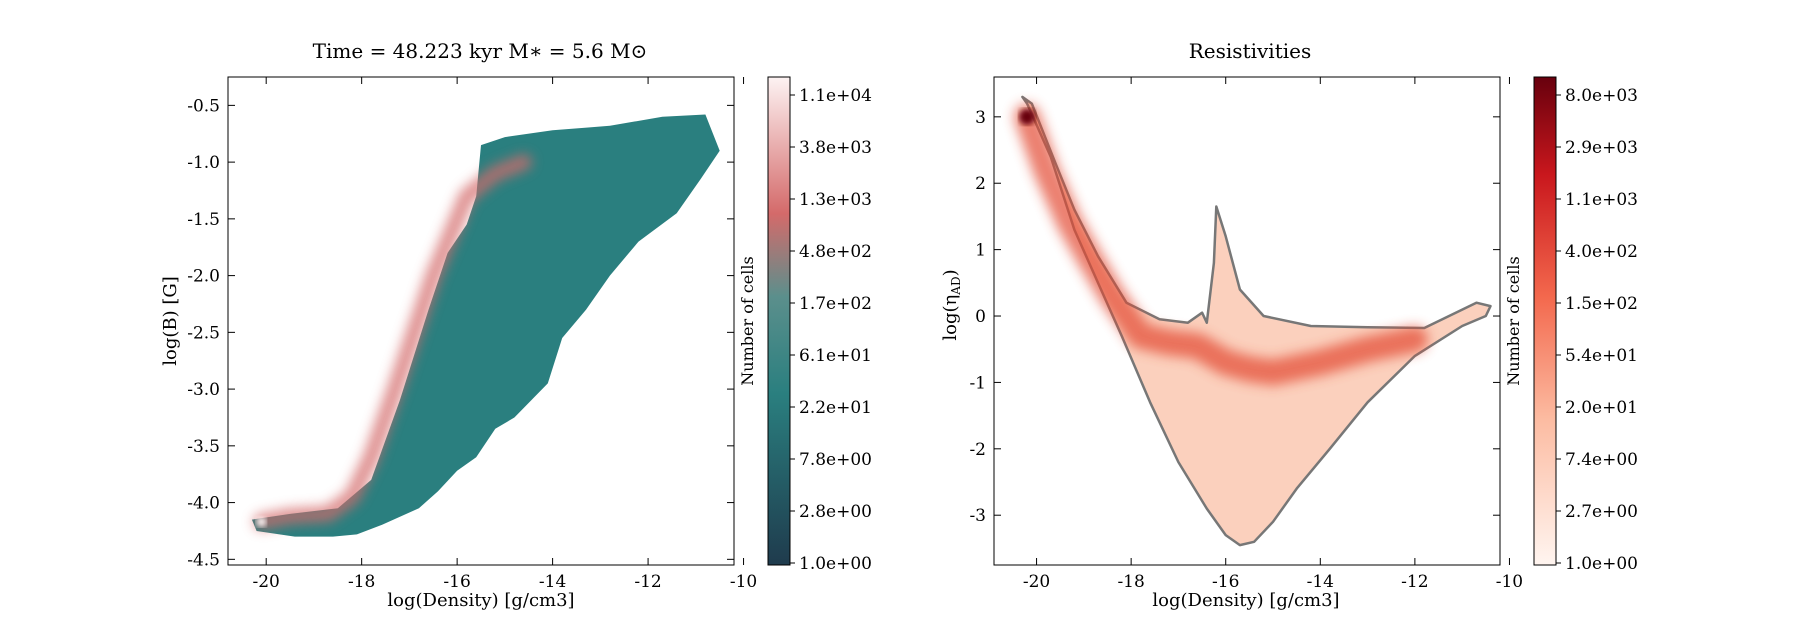  What do you see at coordinates (835, 96) in the screenshot?
I see `p1-colorbar-tick-label: 1.1e+04` at bounding box center [835, 96].